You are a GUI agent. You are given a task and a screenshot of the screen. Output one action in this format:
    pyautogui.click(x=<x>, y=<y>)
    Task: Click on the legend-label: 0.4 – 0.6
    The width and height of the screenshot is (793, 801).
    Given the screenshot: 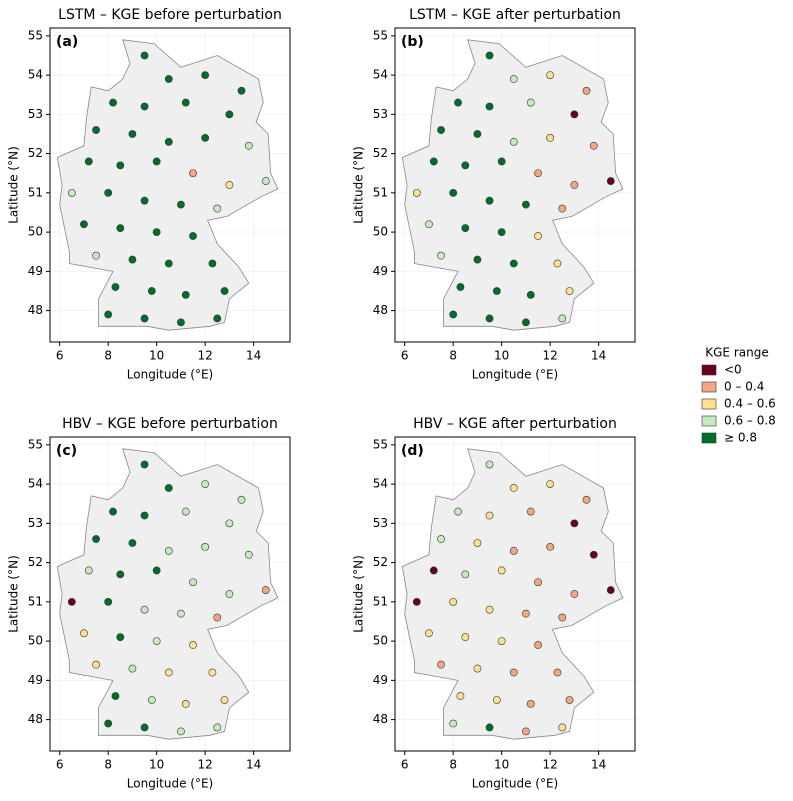 What is the action you would take?
    pyautogui.click(x=750, y=404)
    